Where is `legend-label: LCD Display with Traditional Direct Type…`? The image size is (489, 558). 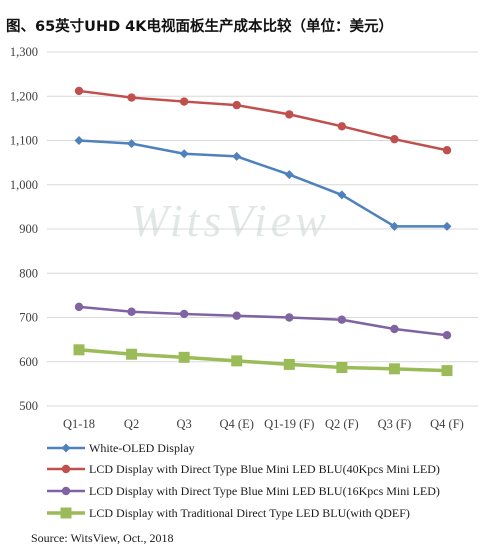 legend-label: LCD Display with Traditional Direct Type… is located at coordinates (249, 513).